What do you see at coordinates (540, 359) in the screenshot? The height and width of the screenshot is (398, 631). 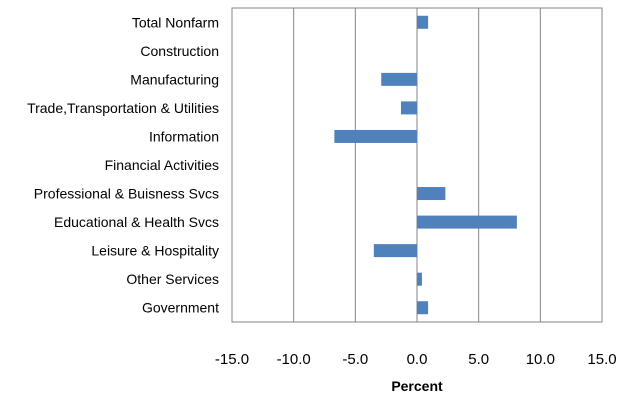 I see `x-tick-label: 10.0` at bounding box center [540, 359].